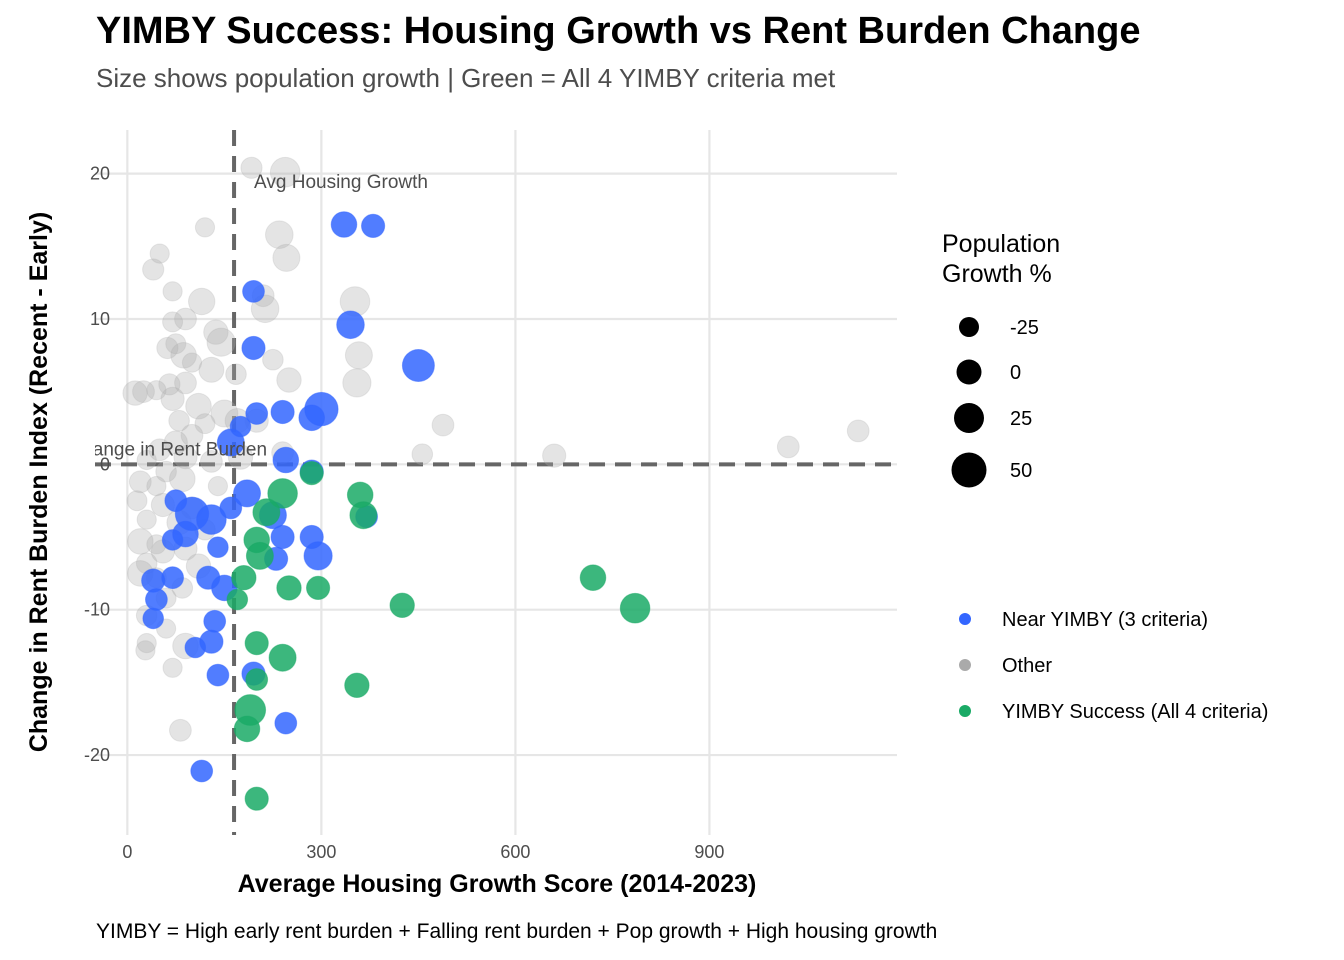 The image size is (1344, 960). What do you see at coordinates (1021, 471) in the screenshot?
I see `size-legend-label: 50` at bounding box center [1021, 471].